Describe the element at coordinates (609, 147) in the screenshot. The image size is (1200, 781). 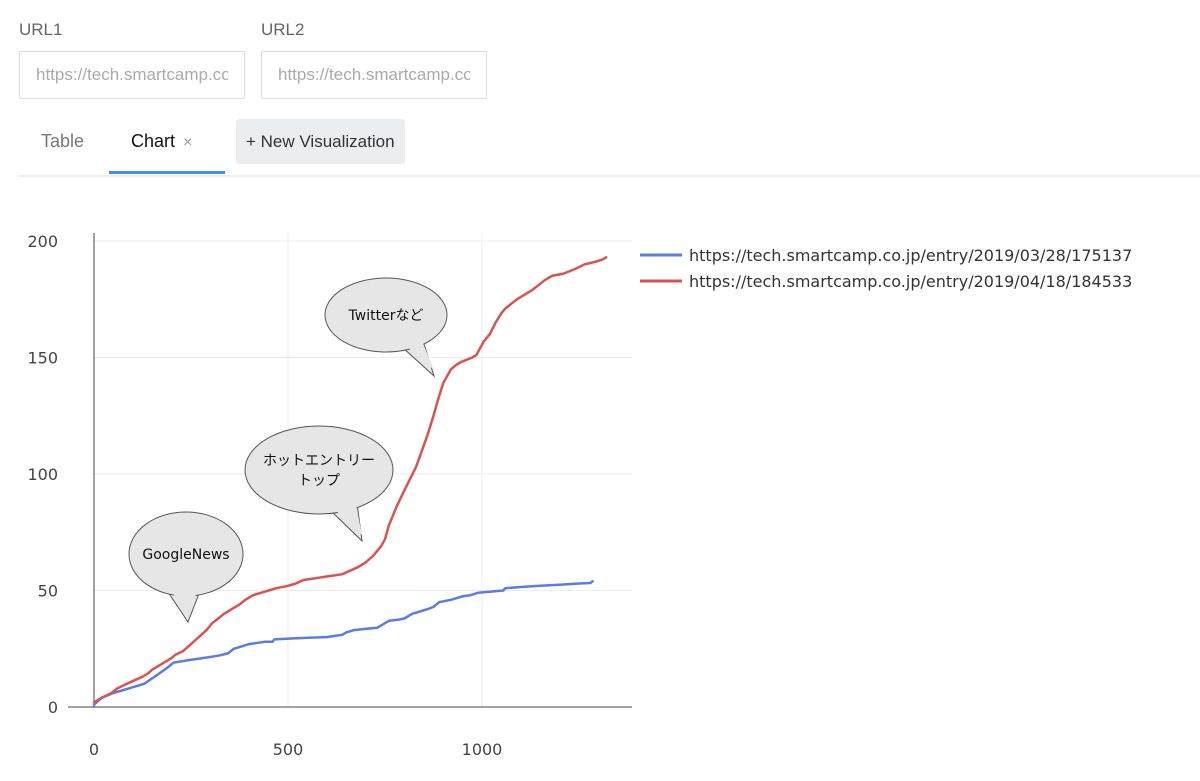
I see `visualization-tabs: Table Chart × + New Visualization` at that location.